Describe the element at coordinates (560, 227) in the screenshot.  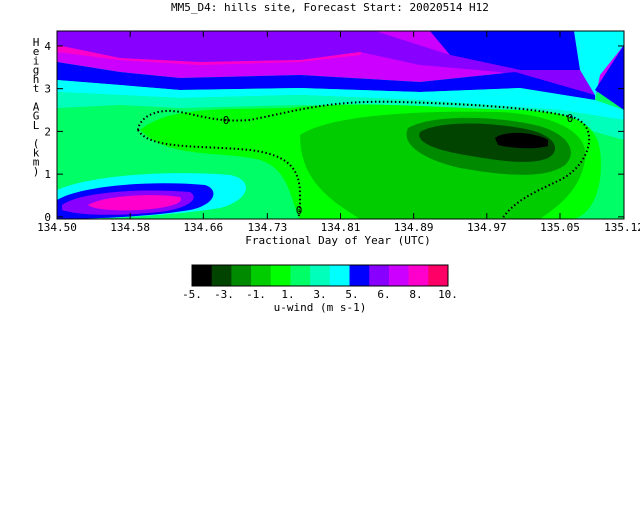
I see `x-tick-label: 135.05` at that location.